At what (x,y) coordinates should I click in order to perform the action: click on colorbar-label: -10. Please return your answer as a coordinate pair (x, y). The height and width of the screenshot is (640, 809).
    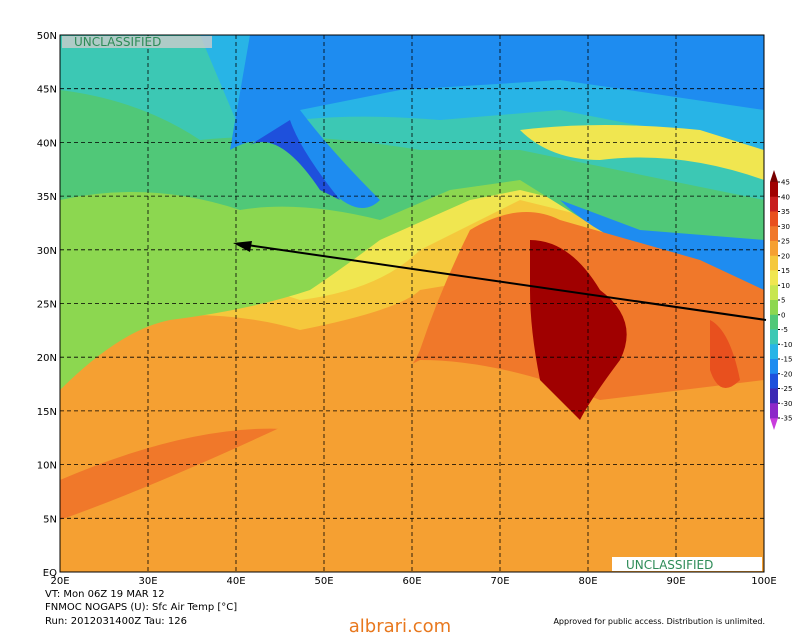
    Looking at the image, I should click on (786, 345).